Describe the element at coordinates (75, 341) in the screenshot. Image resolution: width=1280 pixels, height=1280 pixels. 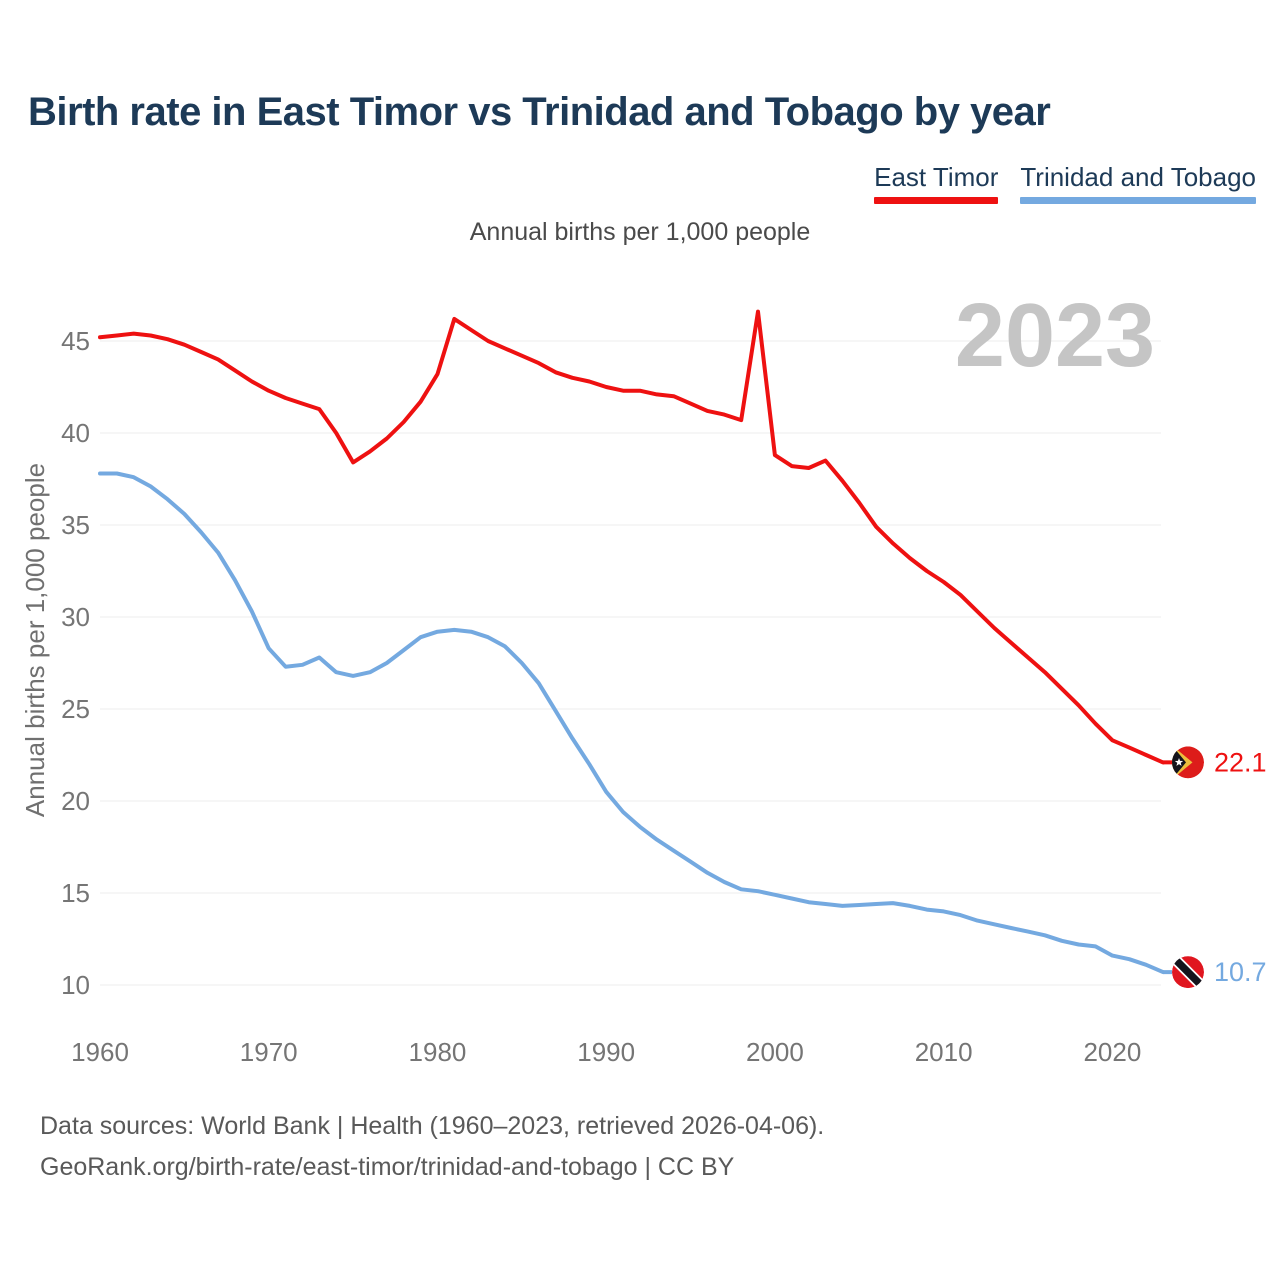
I see `y-tick-label: 45` at that location.